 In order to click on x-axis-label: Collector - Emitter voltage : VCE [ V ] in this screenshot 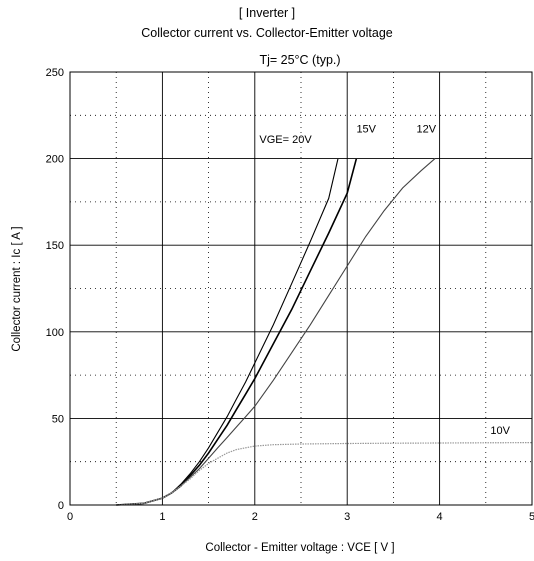, I will do `click(299, 548)`.